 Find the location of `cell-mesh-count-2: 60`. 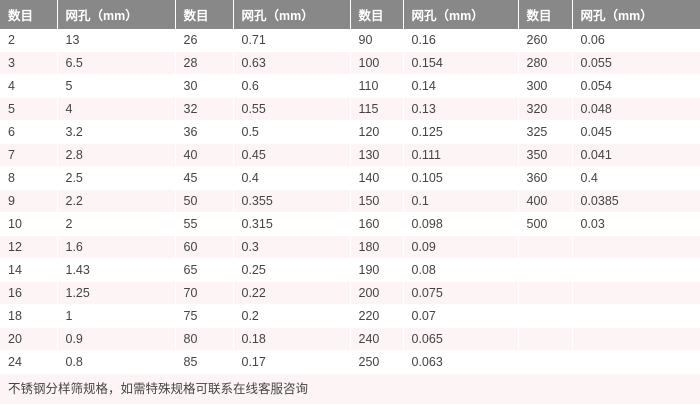

cell-mesh-count-2: 60 is located at coordinates (204, 247).